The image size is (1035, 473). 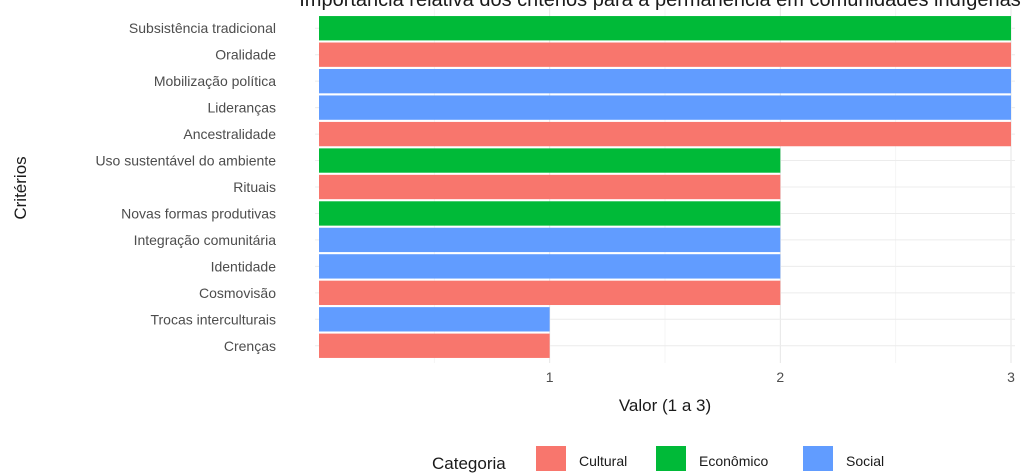 What do you see at coordinates (733, 461) in the screenshot?
I see `legend-label: Econômico` at bounding box center [733, 461].